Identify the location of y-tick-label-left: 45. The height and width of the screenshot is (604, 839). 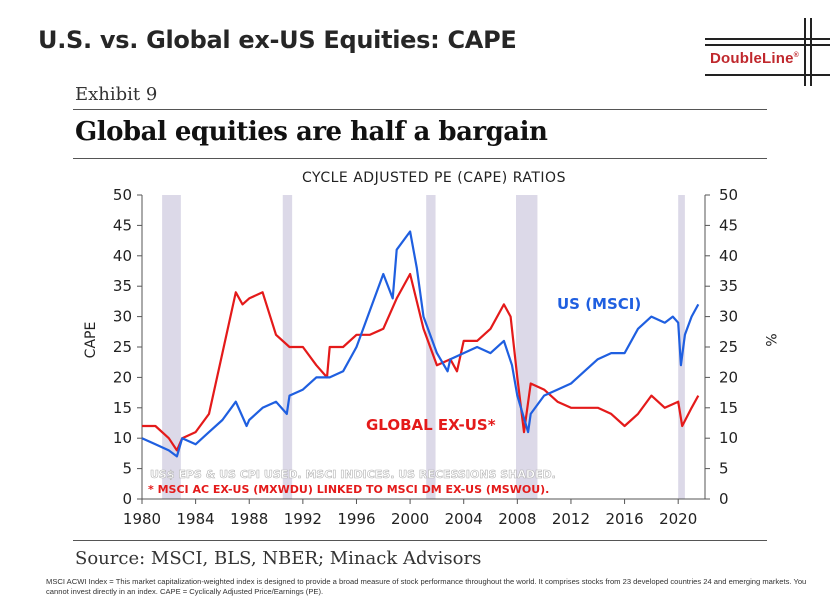
(122, 225).